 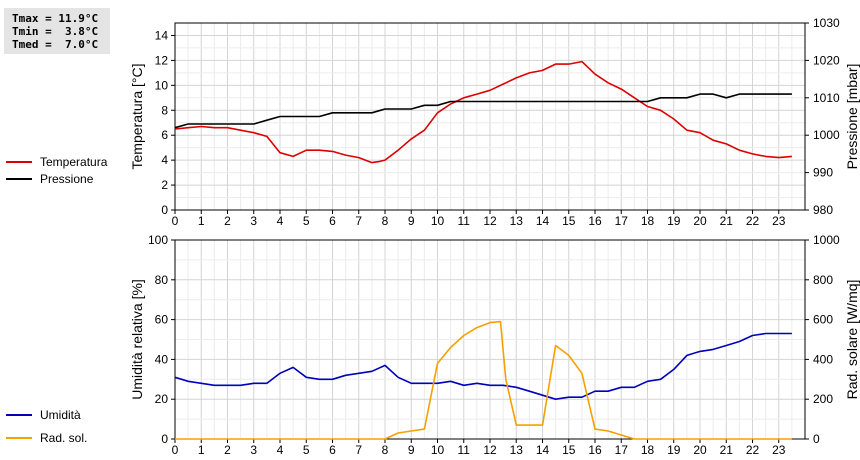 What do you see at coordinates (60, 415) in the screenshot?
I see `legend-label-umidita: Umidità` at bounding box center [60, 415].